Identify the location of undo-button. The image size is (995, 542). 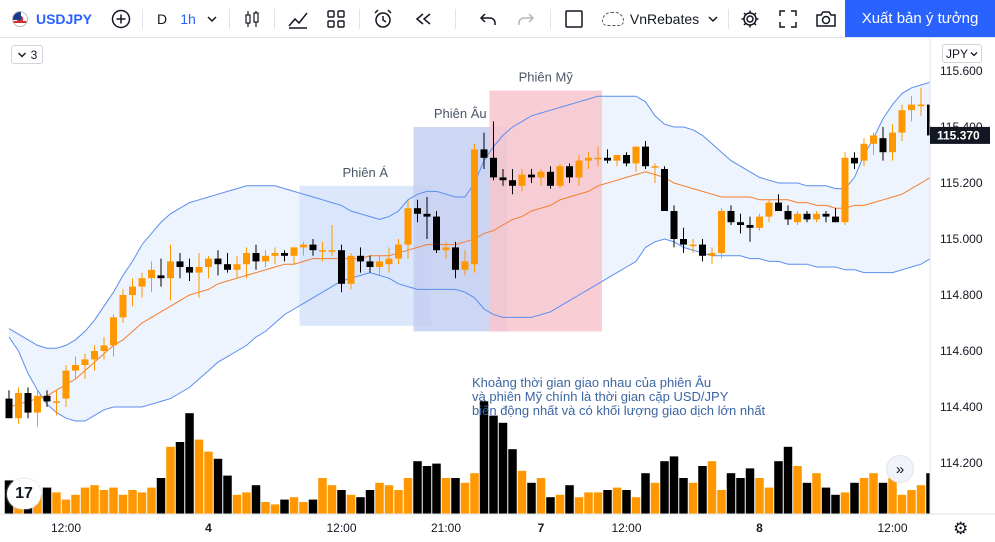
(488, 18).